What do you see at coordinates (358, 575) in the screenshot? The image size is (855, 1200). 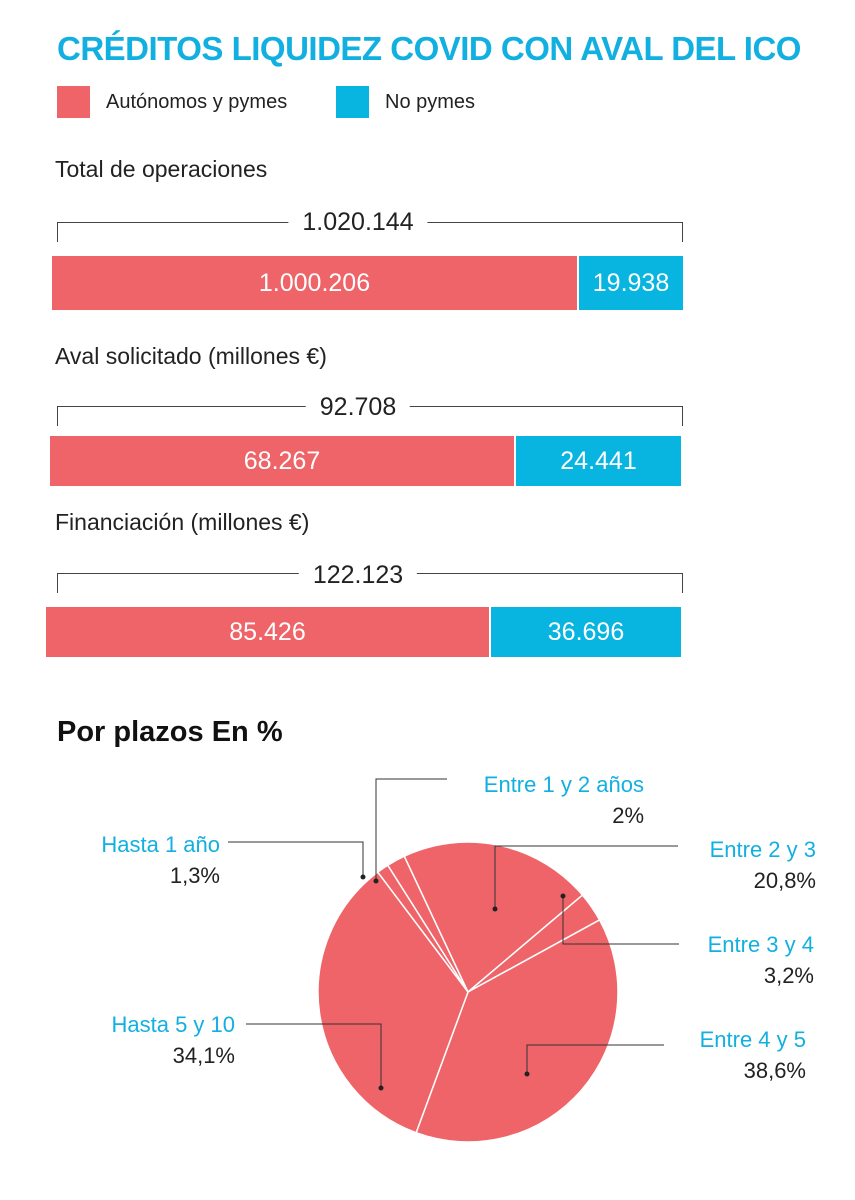 I see `financiacion-total-value: 122.123` at bounding box center [358, 575].